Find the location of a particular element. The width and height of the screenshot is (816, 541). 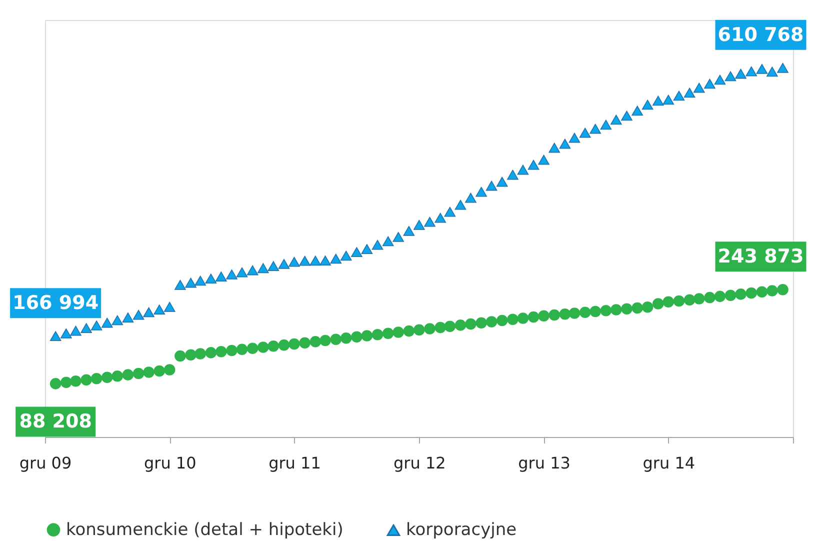

x-tick-label: gru 14 is located at coordinates (669, 463).